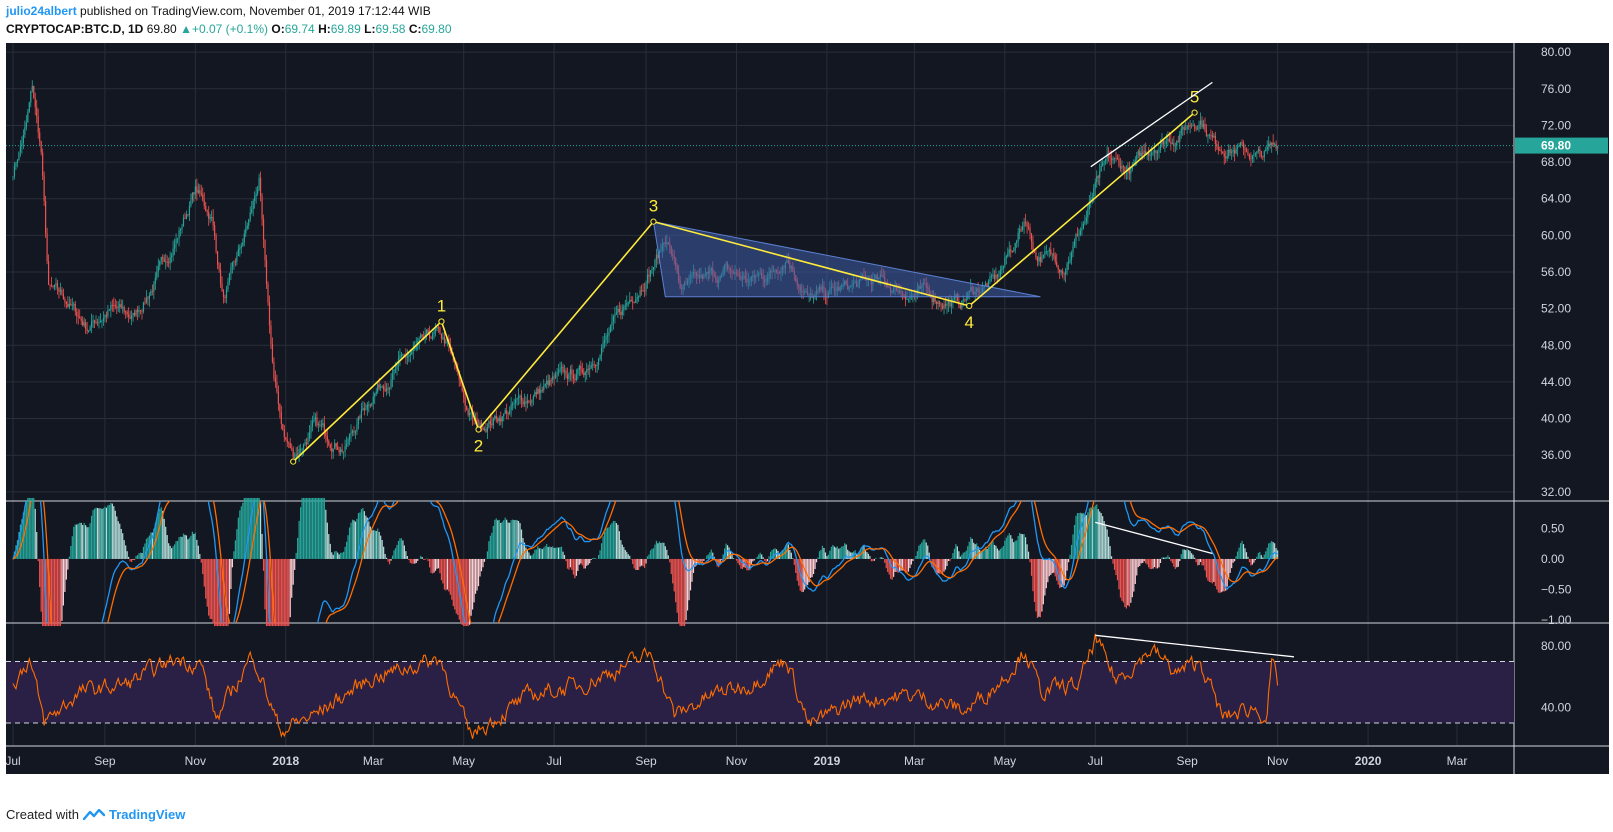 This screenshot has width=1613, height=832. I want to click on author-link: julio24albert, so click(41, 11).